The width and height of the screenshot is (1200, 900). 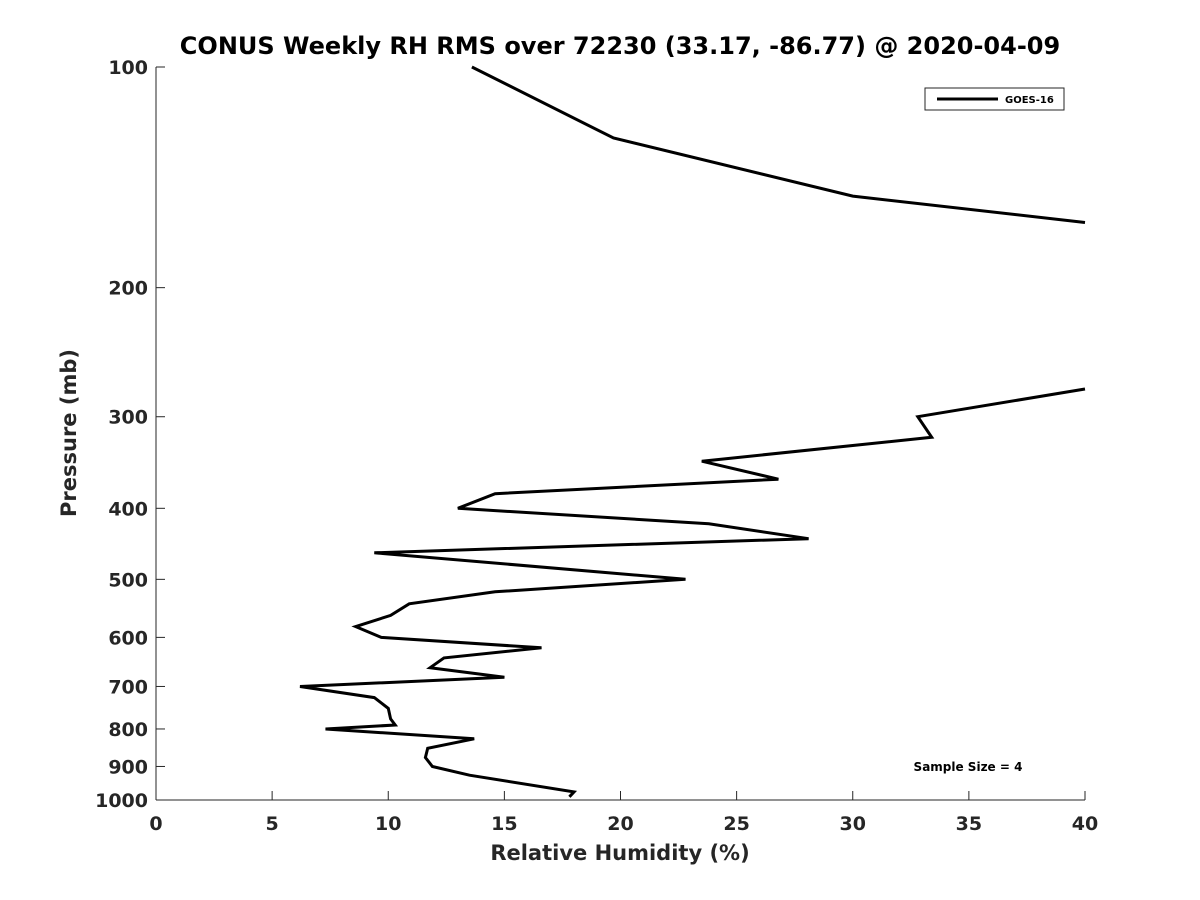 What do you see at coordinates (853, 824) in the screenshot?
I see `x-tick-label: 30` at bounding box center [853, 824].